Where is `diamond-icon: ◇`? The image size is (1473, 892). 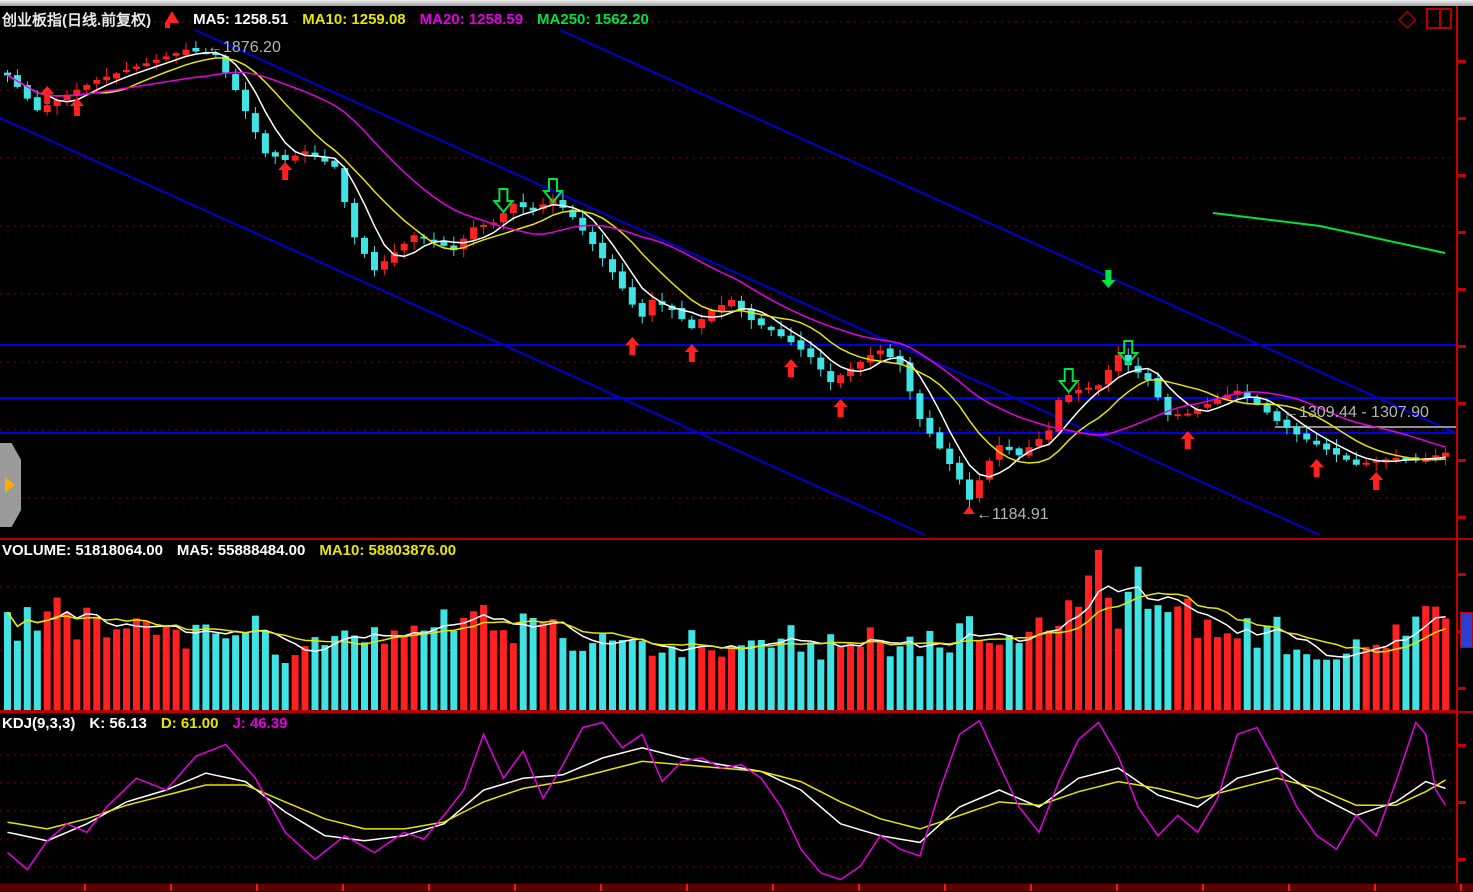
diamond-icon: ◇ is located at coordinates (1407, 18).